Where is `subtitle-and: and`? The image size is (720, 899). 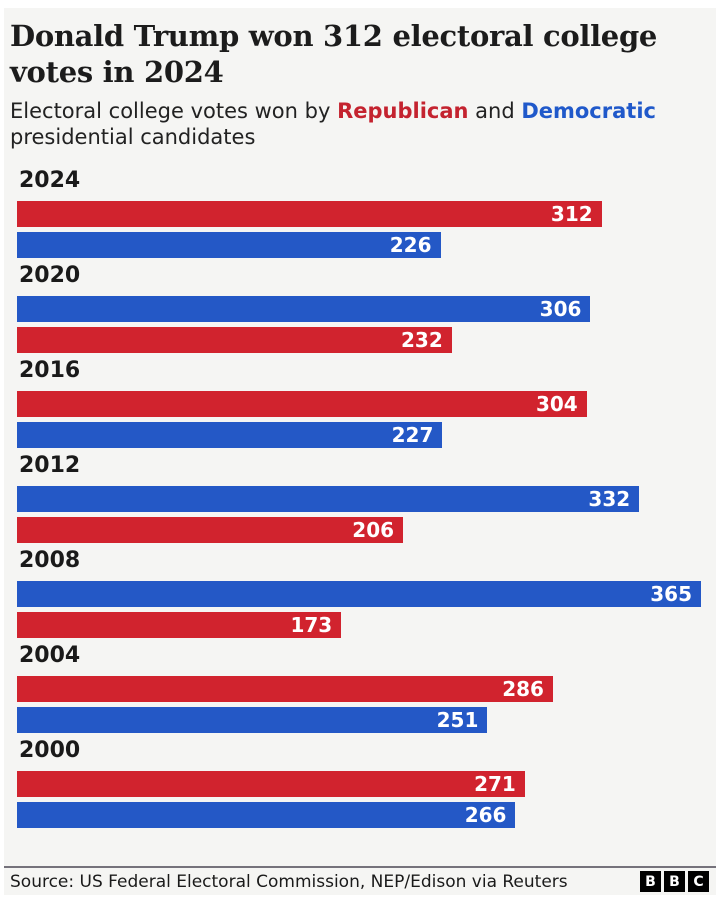 subtitle-and: and is located at coordinates (495, 111).